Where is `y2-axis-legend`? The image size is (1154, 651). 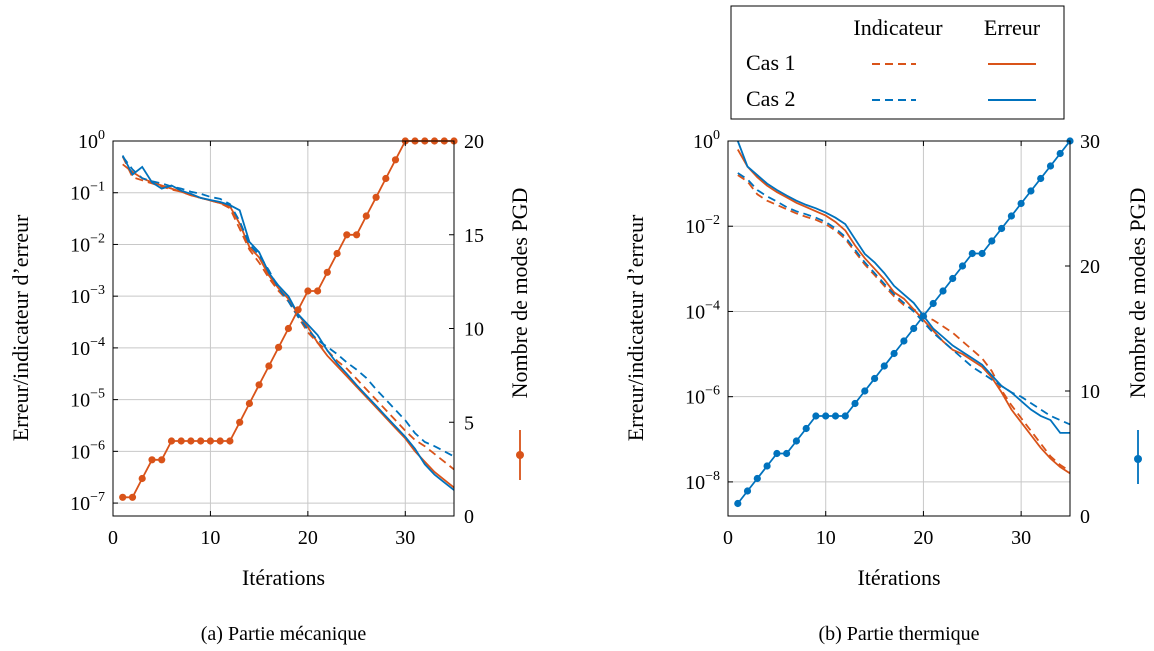 y2-axis-legend is located at coordinates (1138, 457).